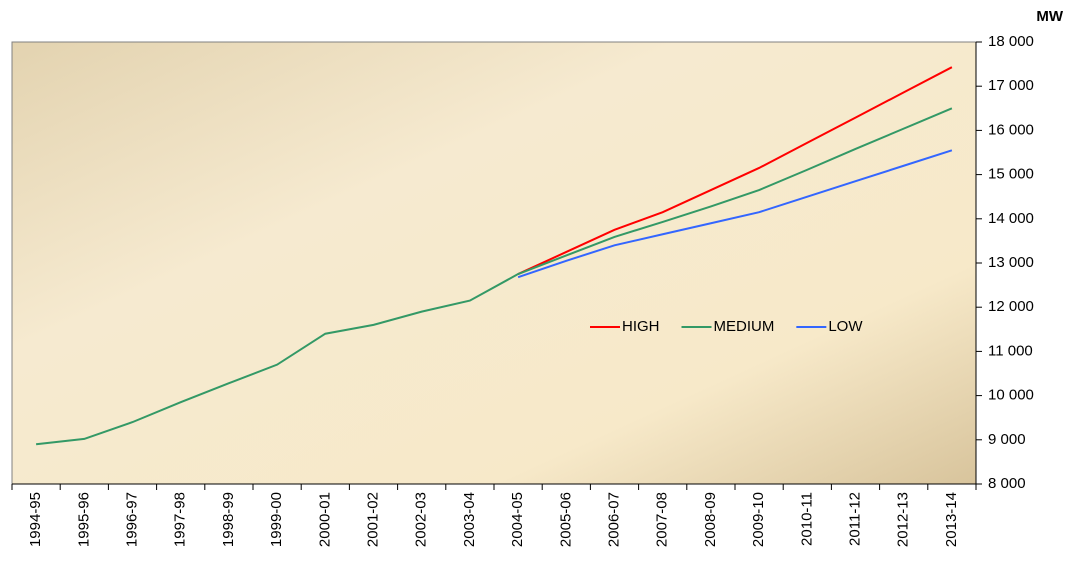 Image resolution: width=1070 pixels, height=570 pixels. What do you see at coordinates (83, 519) in the screenshot?
I see `x-tick-label: 1995-96` at bounding box center [83, 519].